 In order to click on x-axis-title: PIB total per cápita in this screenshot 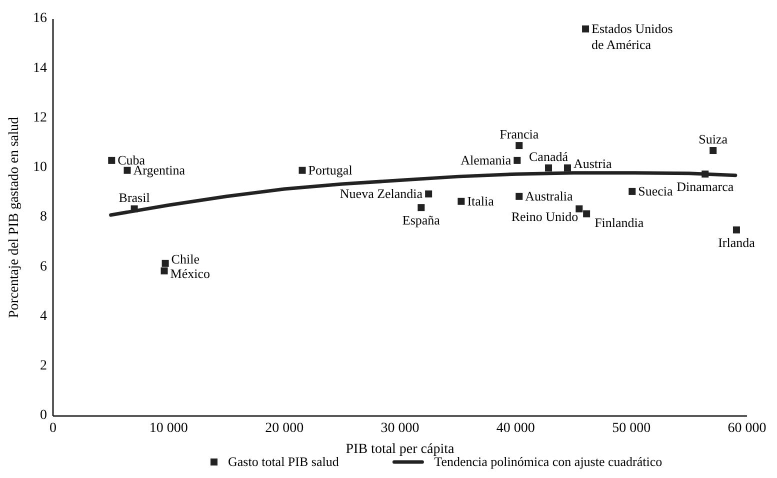, I will do `click(401, 449)`.